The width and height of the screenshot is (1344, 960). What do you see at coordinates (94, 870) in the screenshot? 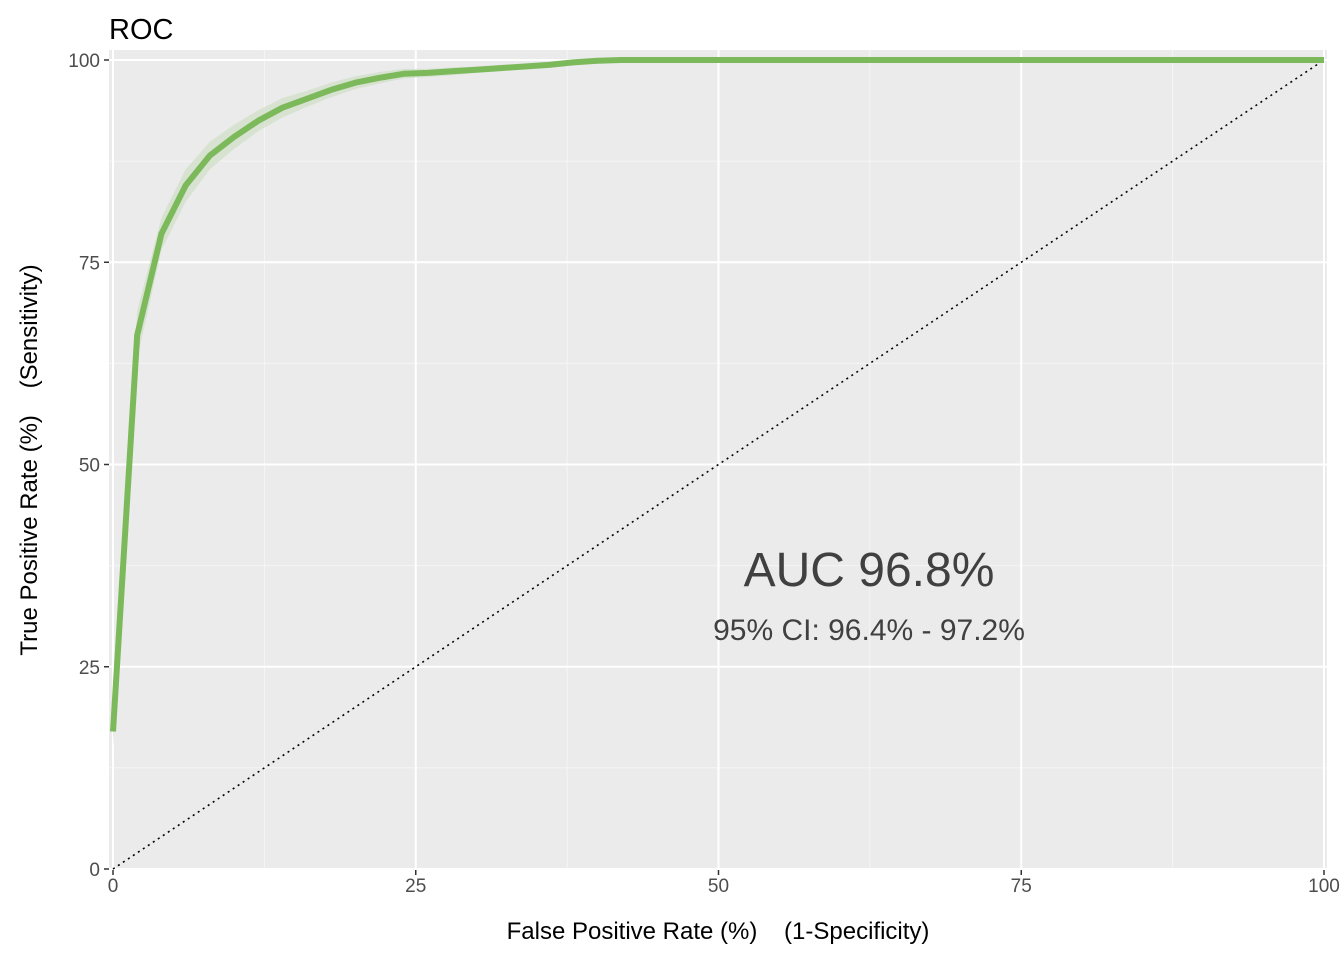
I see `y-tick-label: 0` at bounding box center [94, 870].